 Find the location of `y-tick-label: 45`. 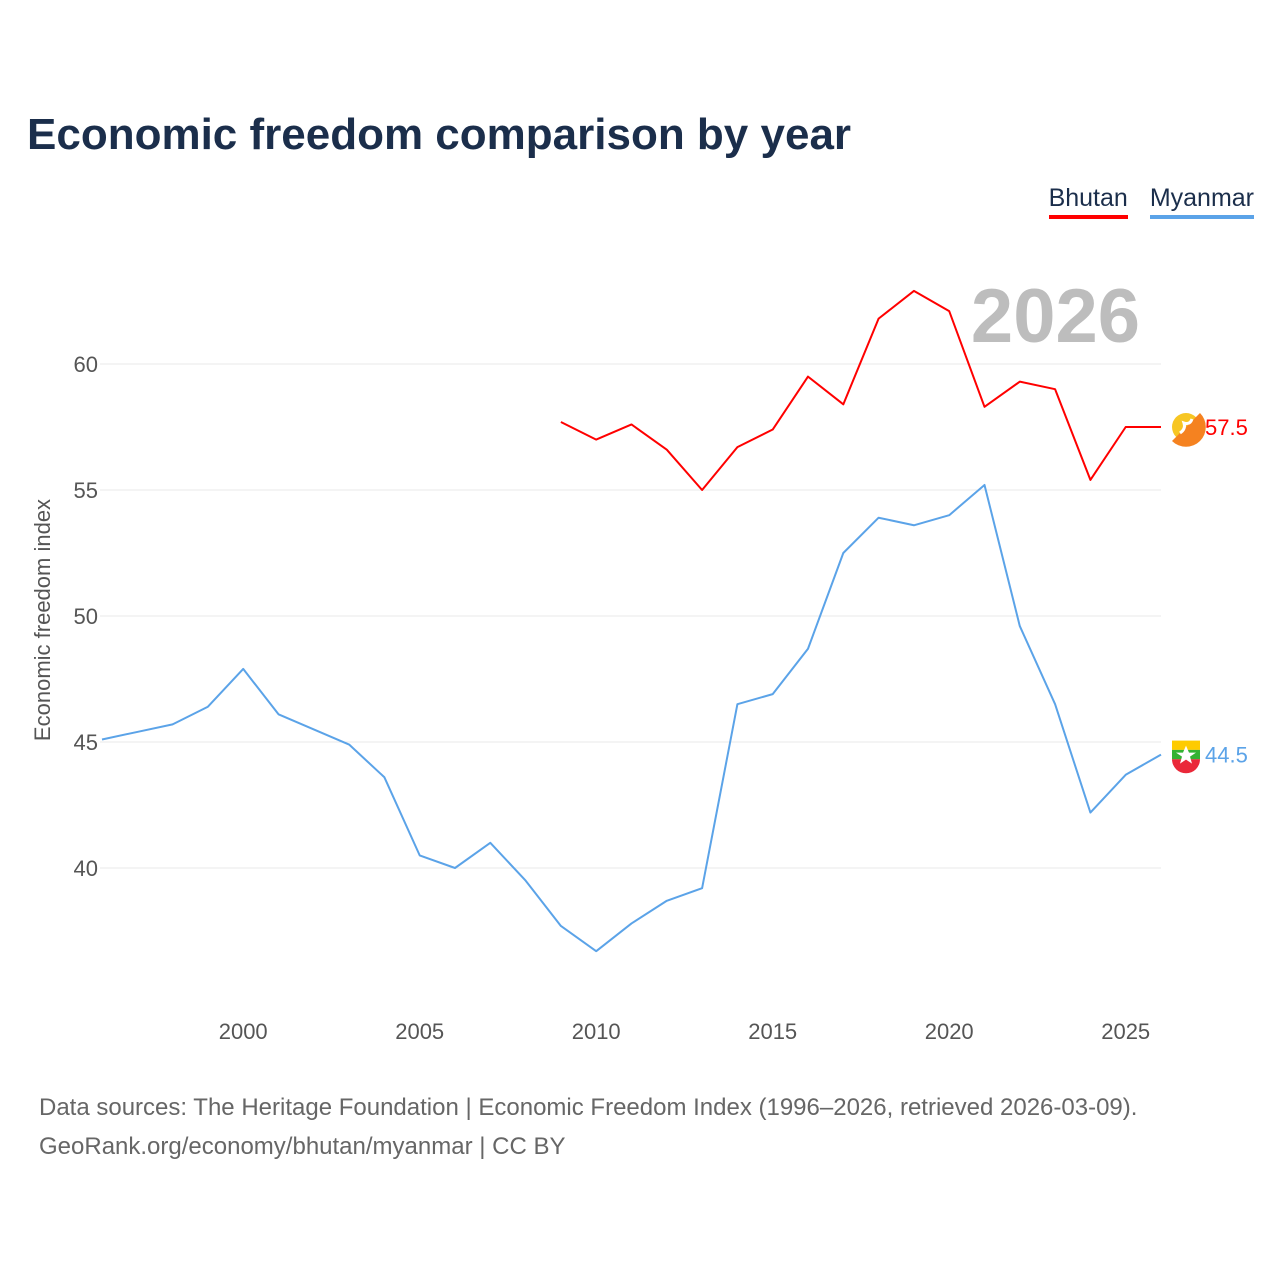

y-tick-label: 45 is located at coordinates (86, 742).